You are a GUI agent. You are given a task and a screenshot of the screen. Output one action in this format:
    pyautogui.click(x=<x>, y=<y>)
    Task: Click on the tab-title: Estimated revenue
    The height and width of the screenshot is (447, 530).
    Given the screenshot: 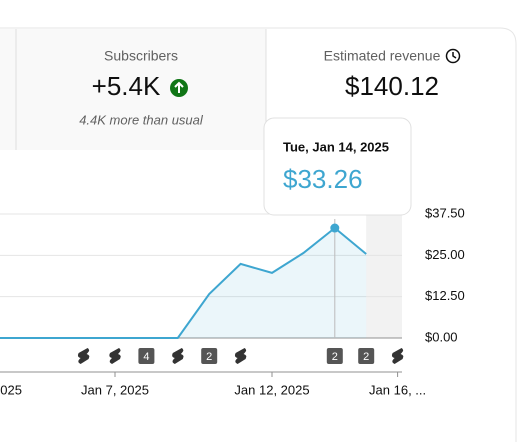 What is the action you would take?
    pyautogui.click(x=382, y=56)
    